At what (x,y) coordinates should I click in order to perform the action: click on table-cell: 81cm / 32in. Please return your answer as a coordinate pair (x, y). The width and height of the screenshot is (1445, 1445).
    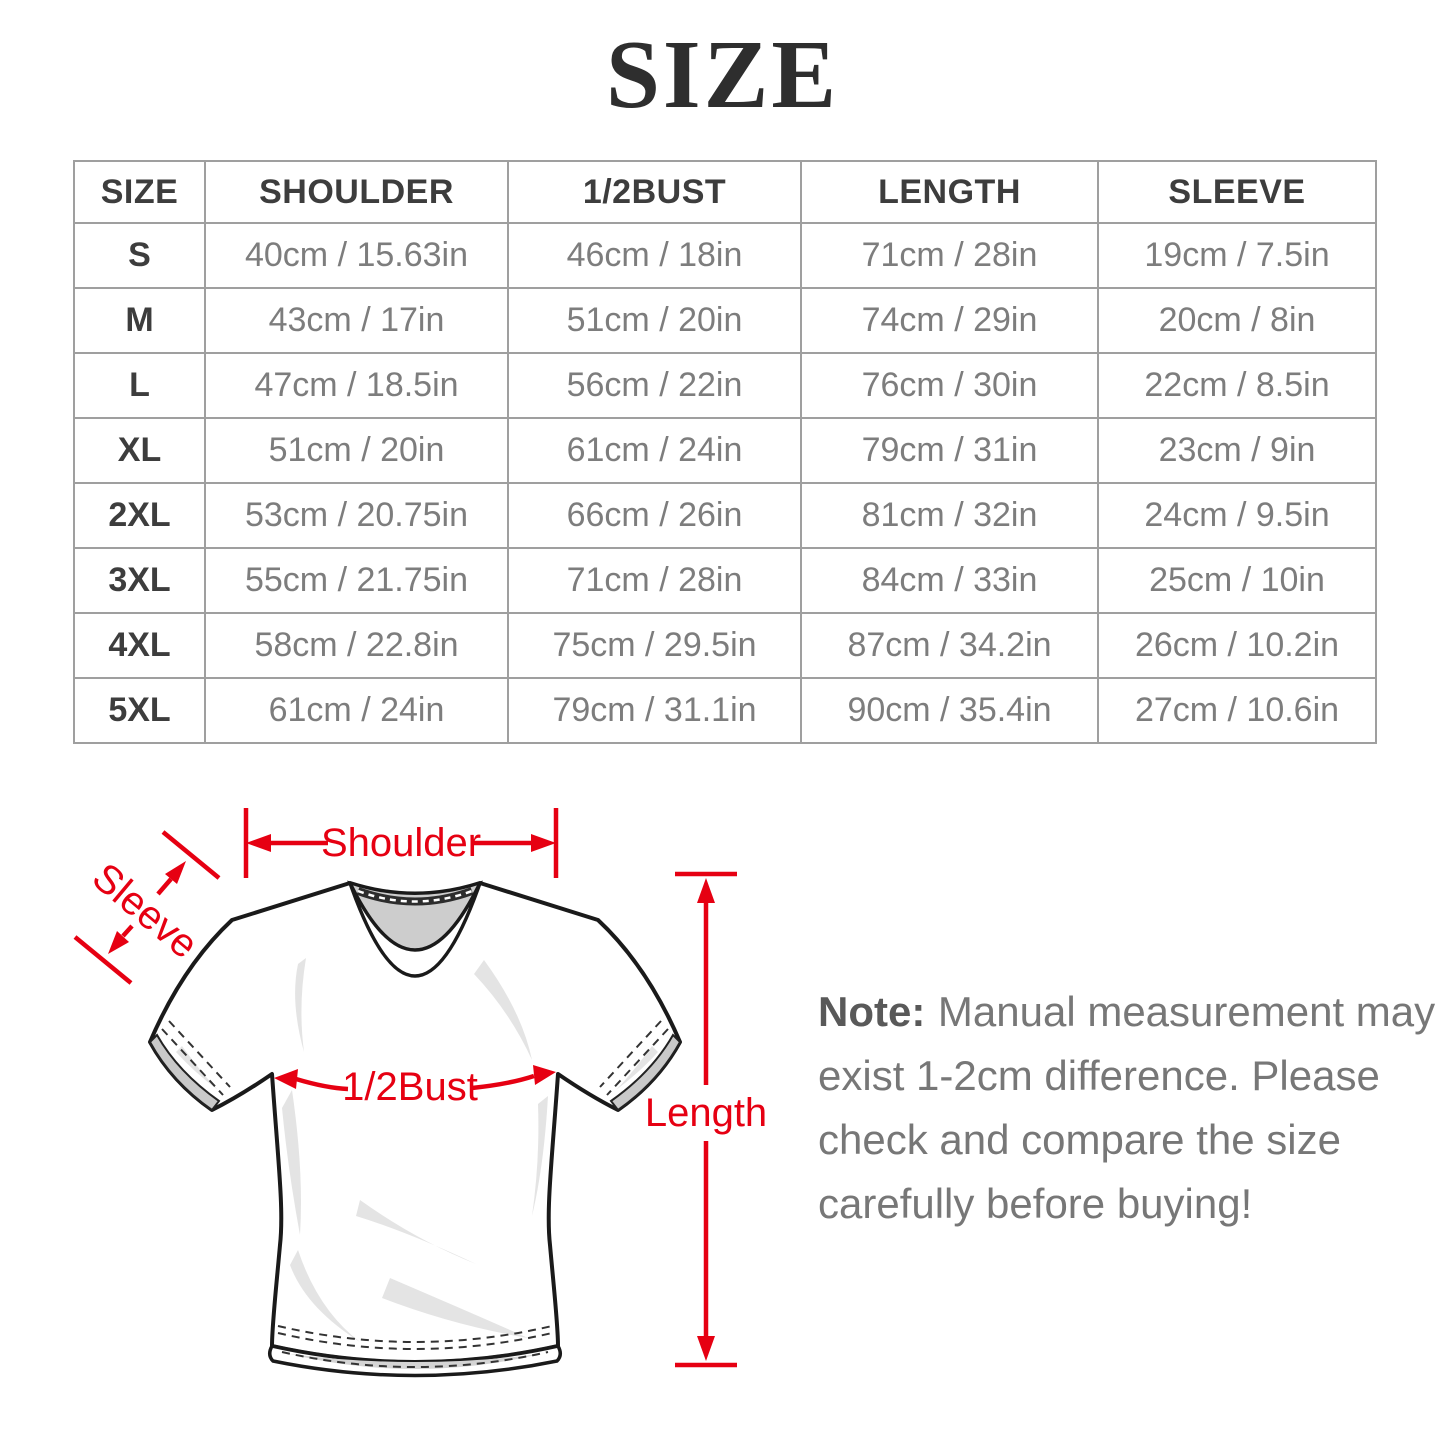
    Looking at the image, I should click on (949, 515).